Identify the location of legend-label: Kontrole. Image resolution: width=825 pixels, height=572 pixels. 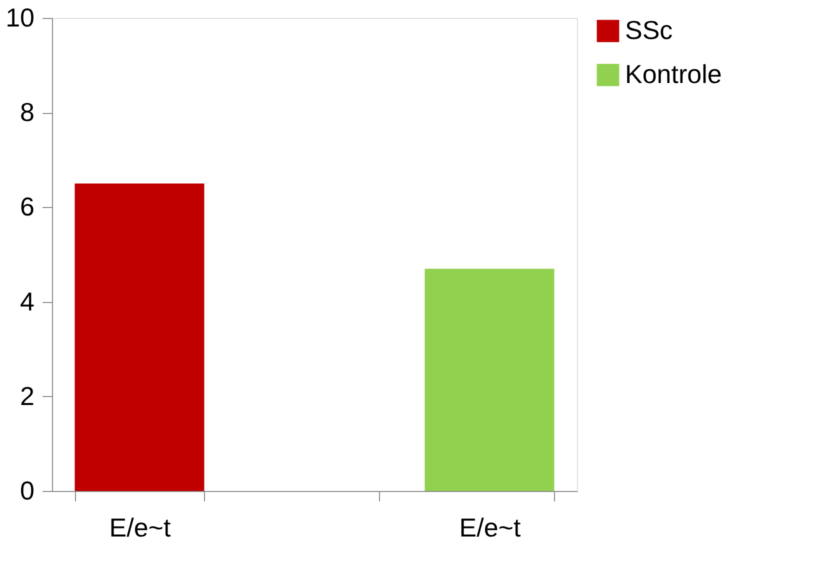
(673, 74).